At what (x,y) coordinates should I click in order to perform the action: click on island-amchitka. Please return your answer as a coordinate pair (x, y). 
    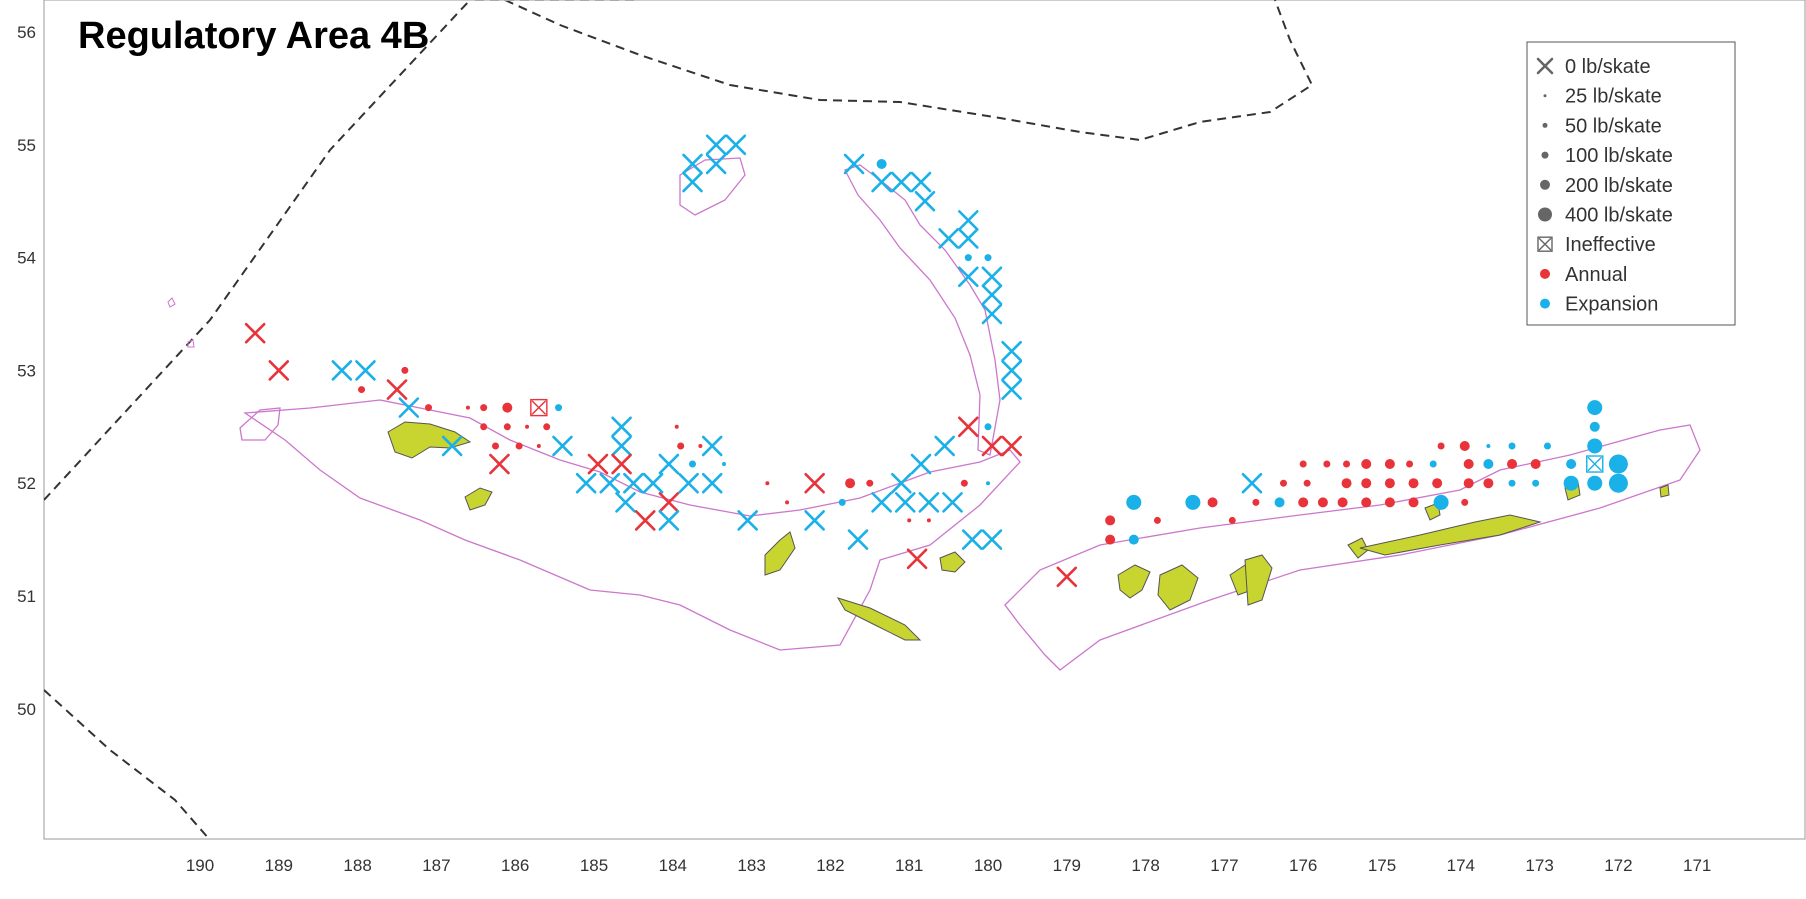
    Looking at the image, I should click on (879, 619).